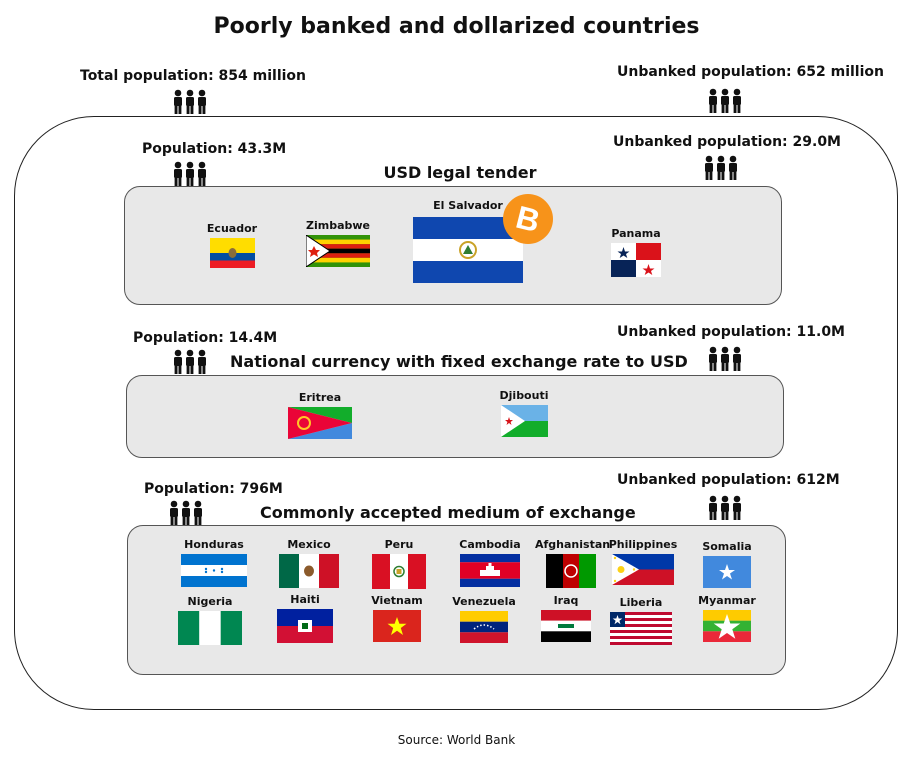 This screenshot has height=759, width=913. Describe the element at coordinates (728, 480) in the screenshot. I see `section3-unbanked: Unbanked population: 612M` at that location.